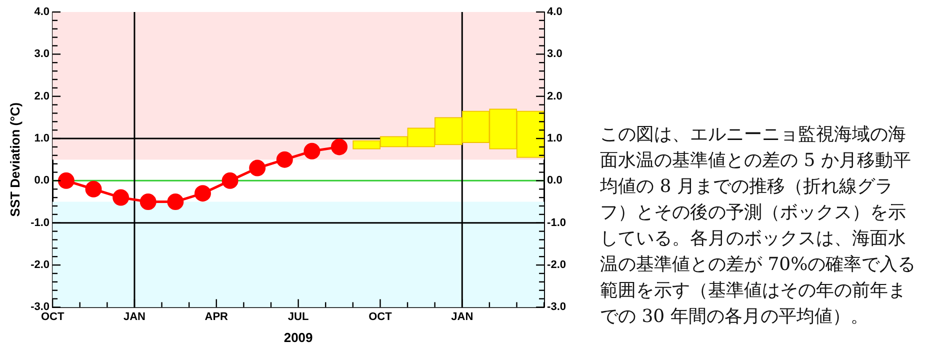 The image size is (930, 350). I want to click on y2-tick-label: -3.0, so click(556, 307).